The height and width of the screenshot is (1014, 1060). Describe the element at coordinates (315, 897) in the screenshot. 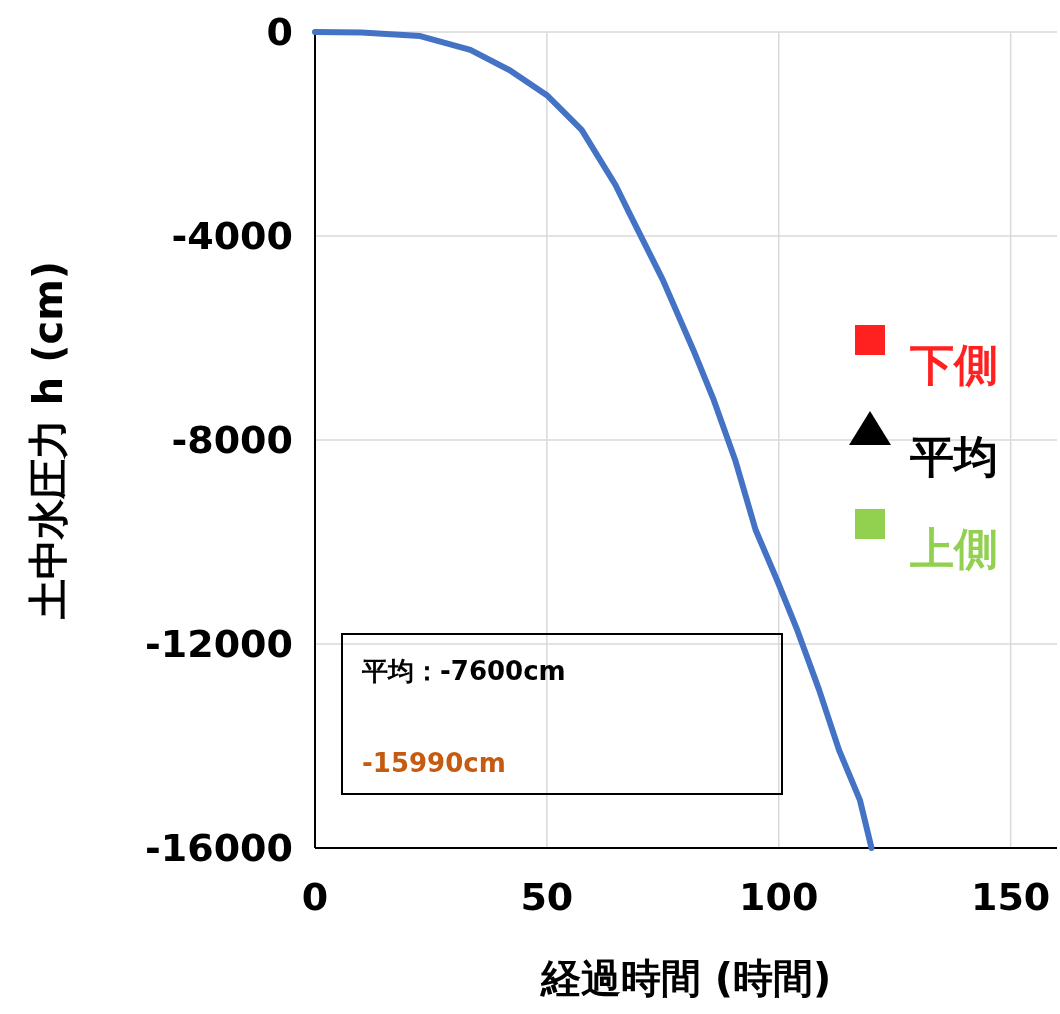

I see `x-tick-label: 0` at that location.